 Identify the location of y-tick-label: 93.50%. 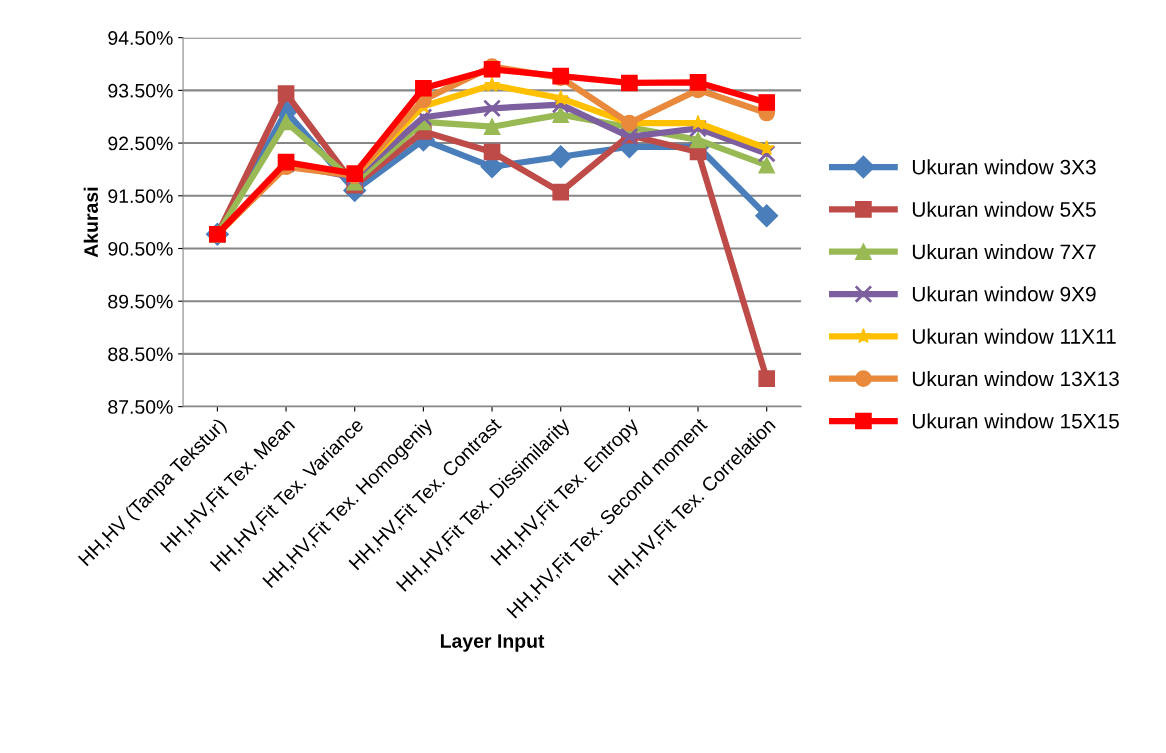
(140, 90).